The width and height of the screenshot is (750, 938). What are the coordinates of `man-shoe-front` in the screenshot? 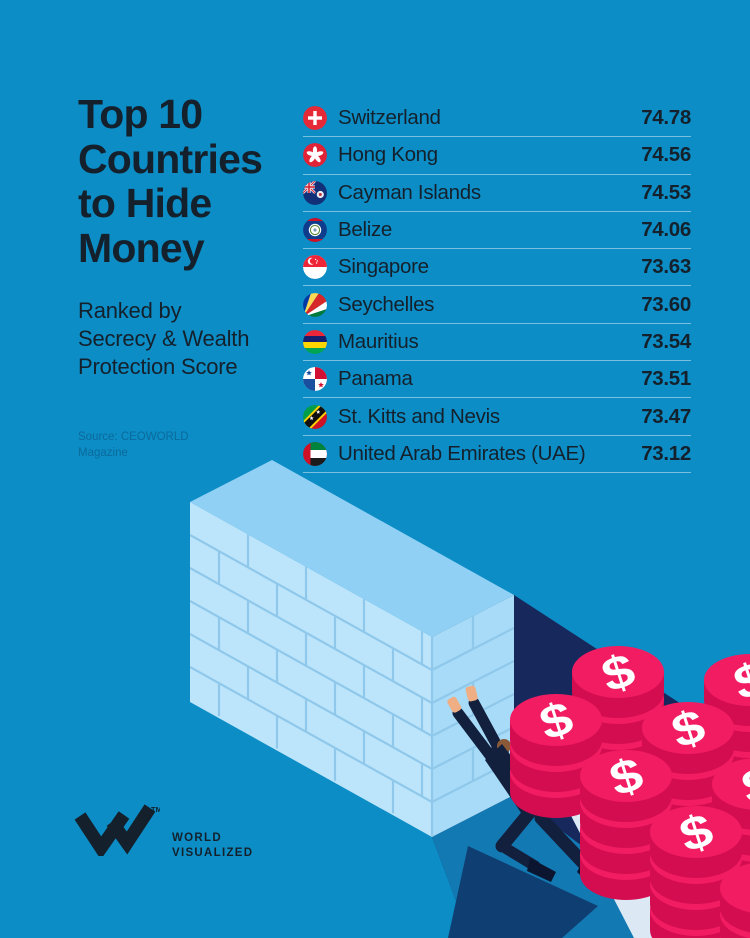 It's located at (541, 870).